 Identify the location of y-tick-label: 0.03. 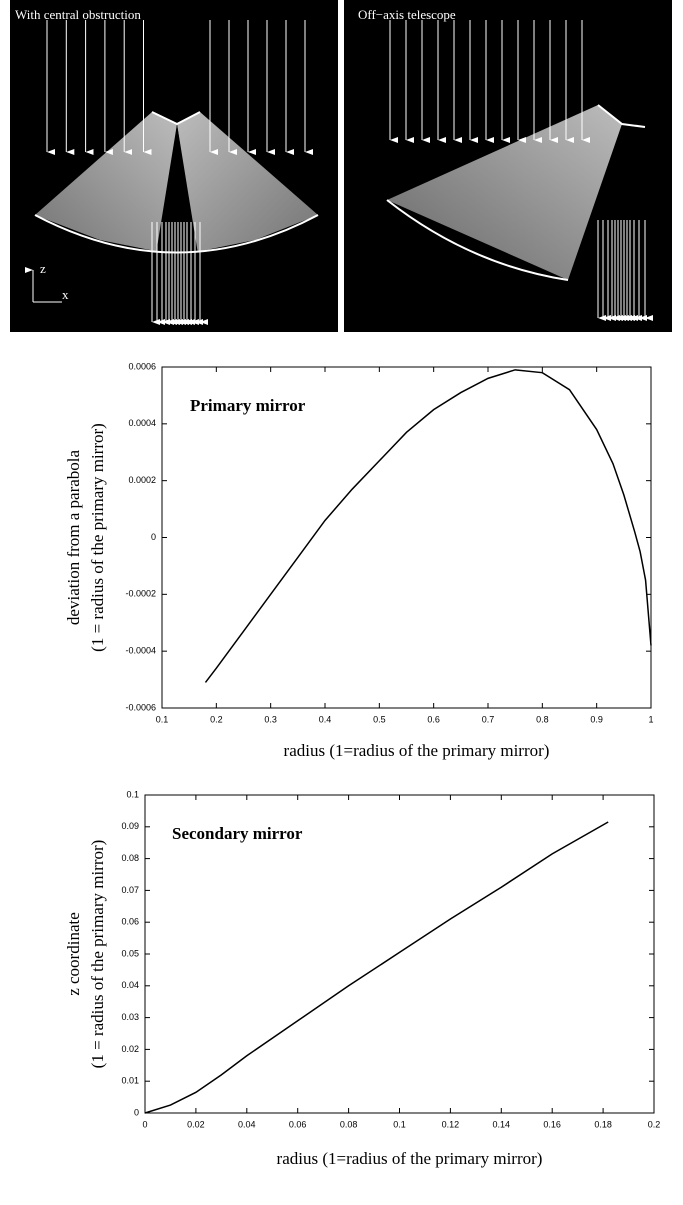
(130, 1017).